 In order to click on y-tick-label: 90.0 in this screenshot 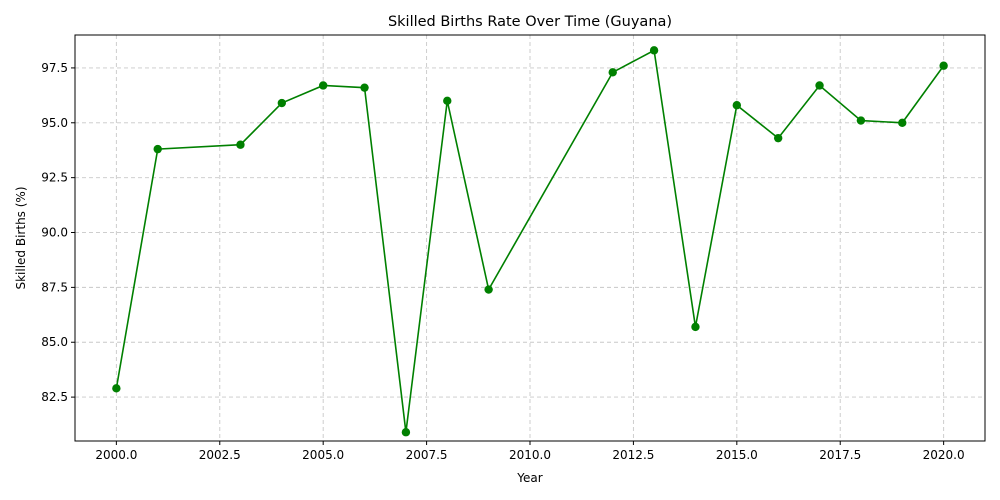, I will do `click(54, 233)`.